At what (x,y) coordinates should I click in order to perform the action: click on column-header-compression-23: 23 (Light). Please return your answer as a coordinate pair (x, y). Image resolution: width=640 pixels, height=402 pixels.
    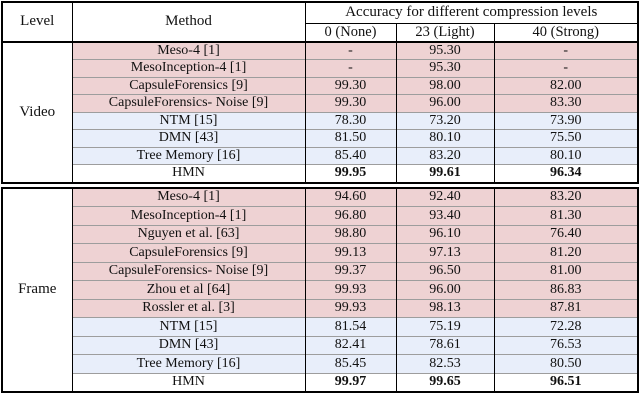
    Looking at the image, I should click on (444, 33).